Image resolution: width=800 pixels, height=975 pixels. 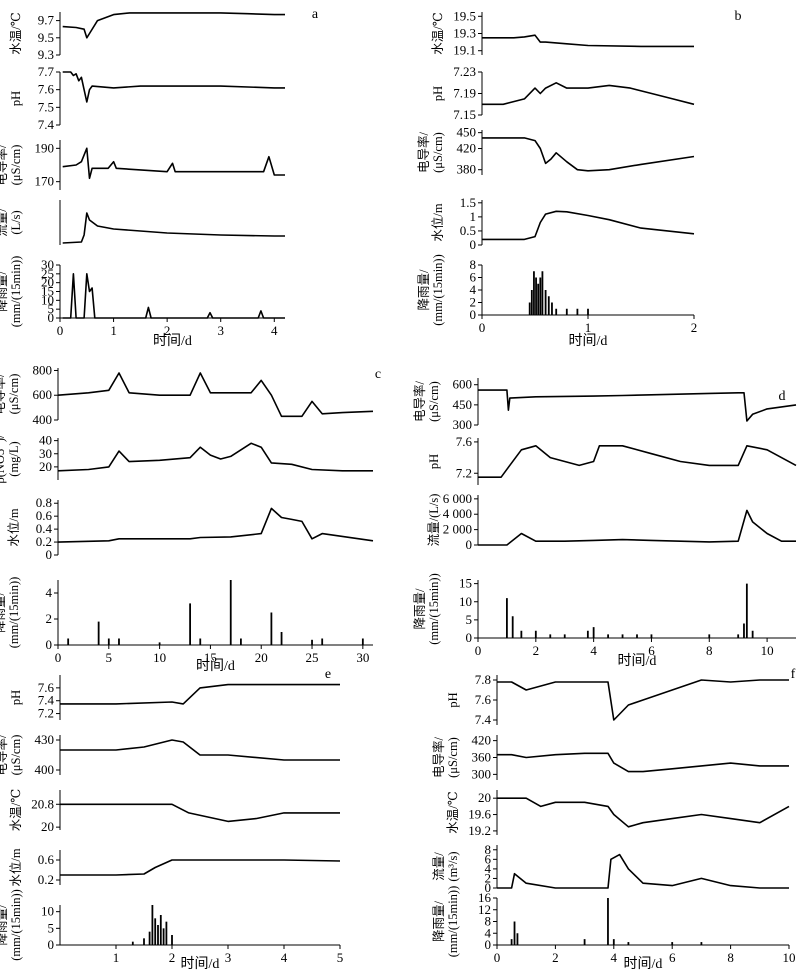 I want to click on y-tick-label: 16, so click(x=485, y=897).